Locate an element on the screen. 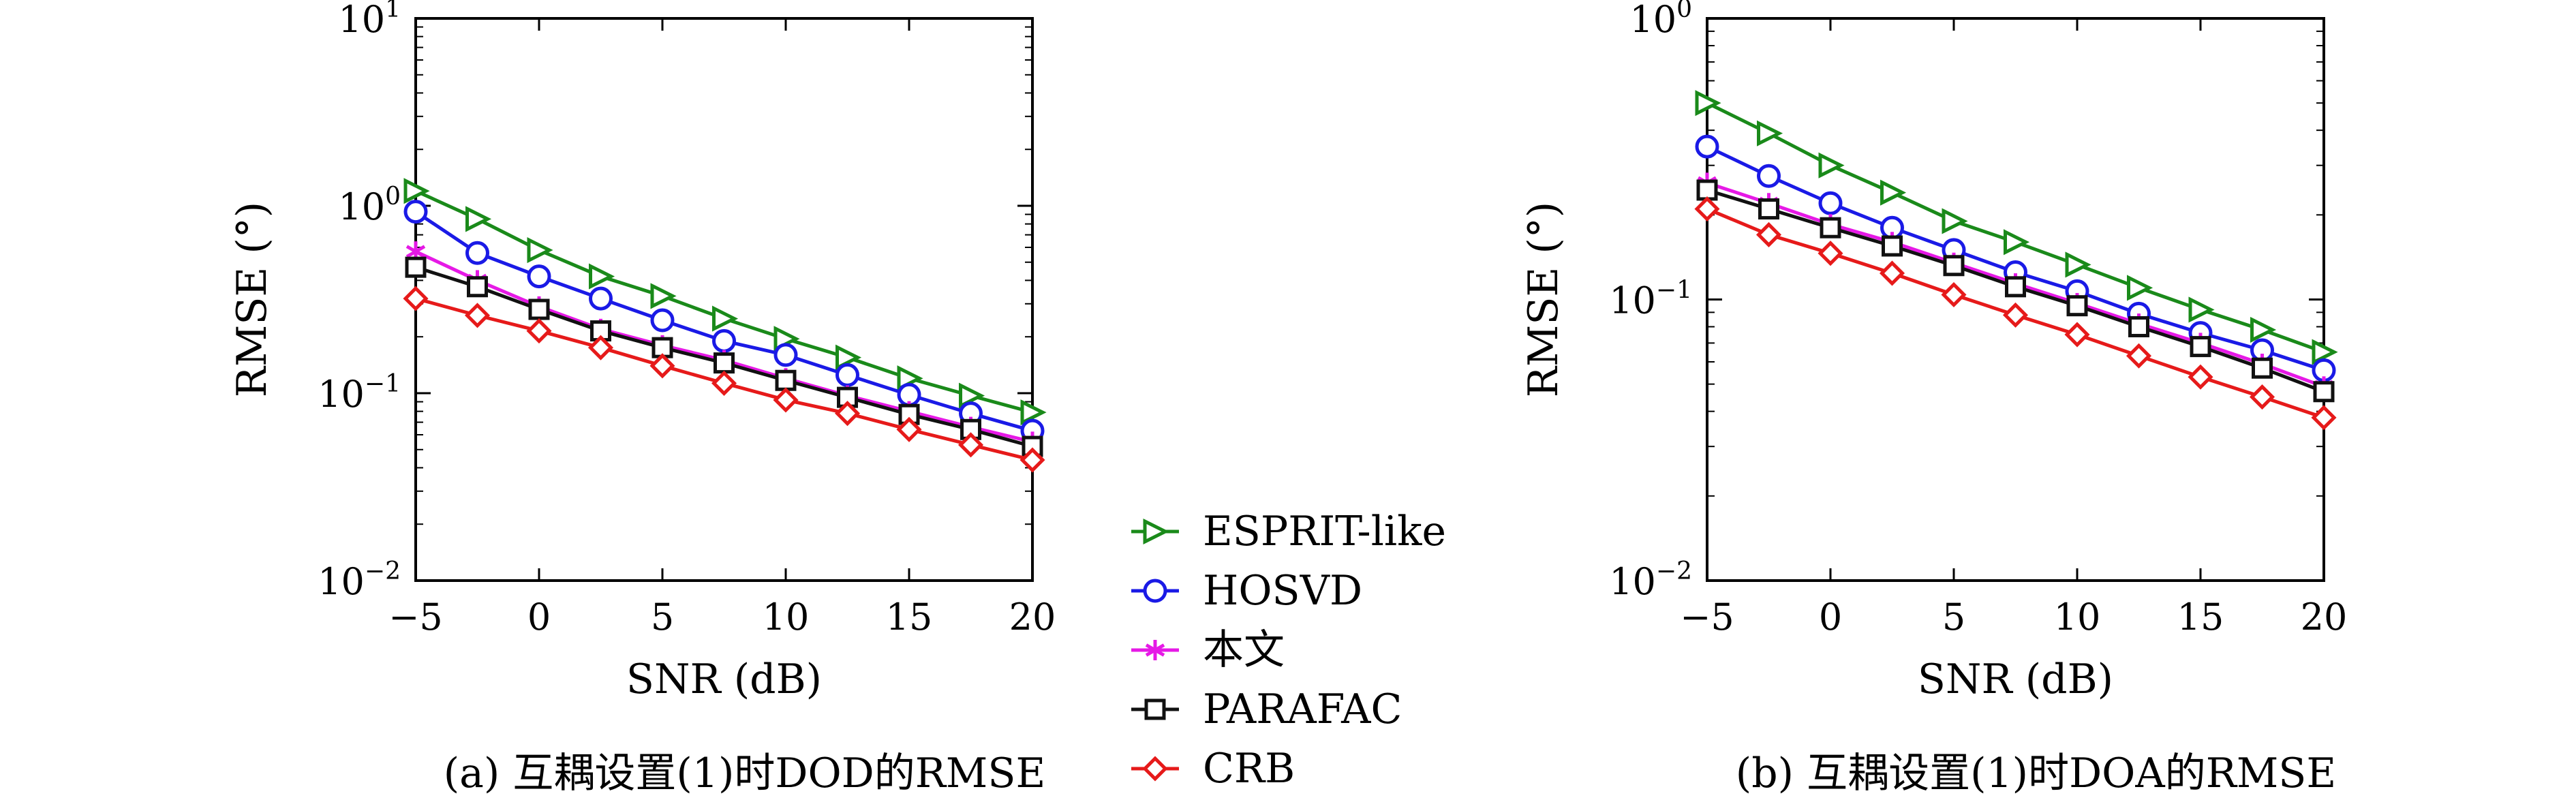  series-square is located at coordinates (2015, 291).